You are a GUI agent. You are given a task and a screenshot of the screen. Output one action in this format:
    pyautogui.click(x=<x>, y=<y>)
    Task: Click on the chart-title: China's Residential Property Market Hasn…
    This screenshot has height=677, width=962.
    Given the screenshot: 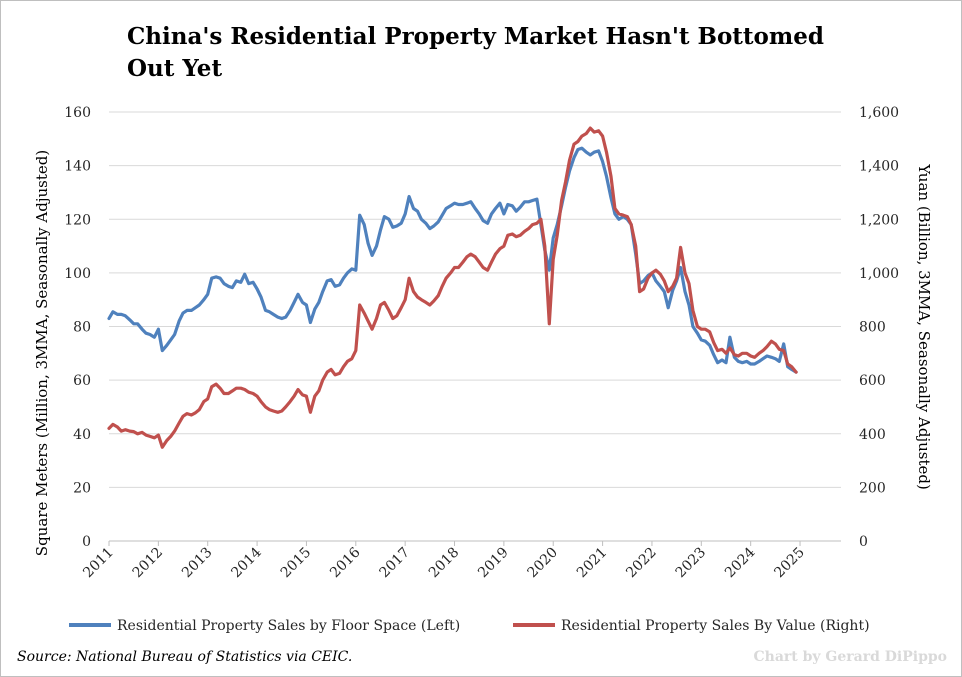 What is the action you would take?
    pyautogui.click(x=475, y=52)
    